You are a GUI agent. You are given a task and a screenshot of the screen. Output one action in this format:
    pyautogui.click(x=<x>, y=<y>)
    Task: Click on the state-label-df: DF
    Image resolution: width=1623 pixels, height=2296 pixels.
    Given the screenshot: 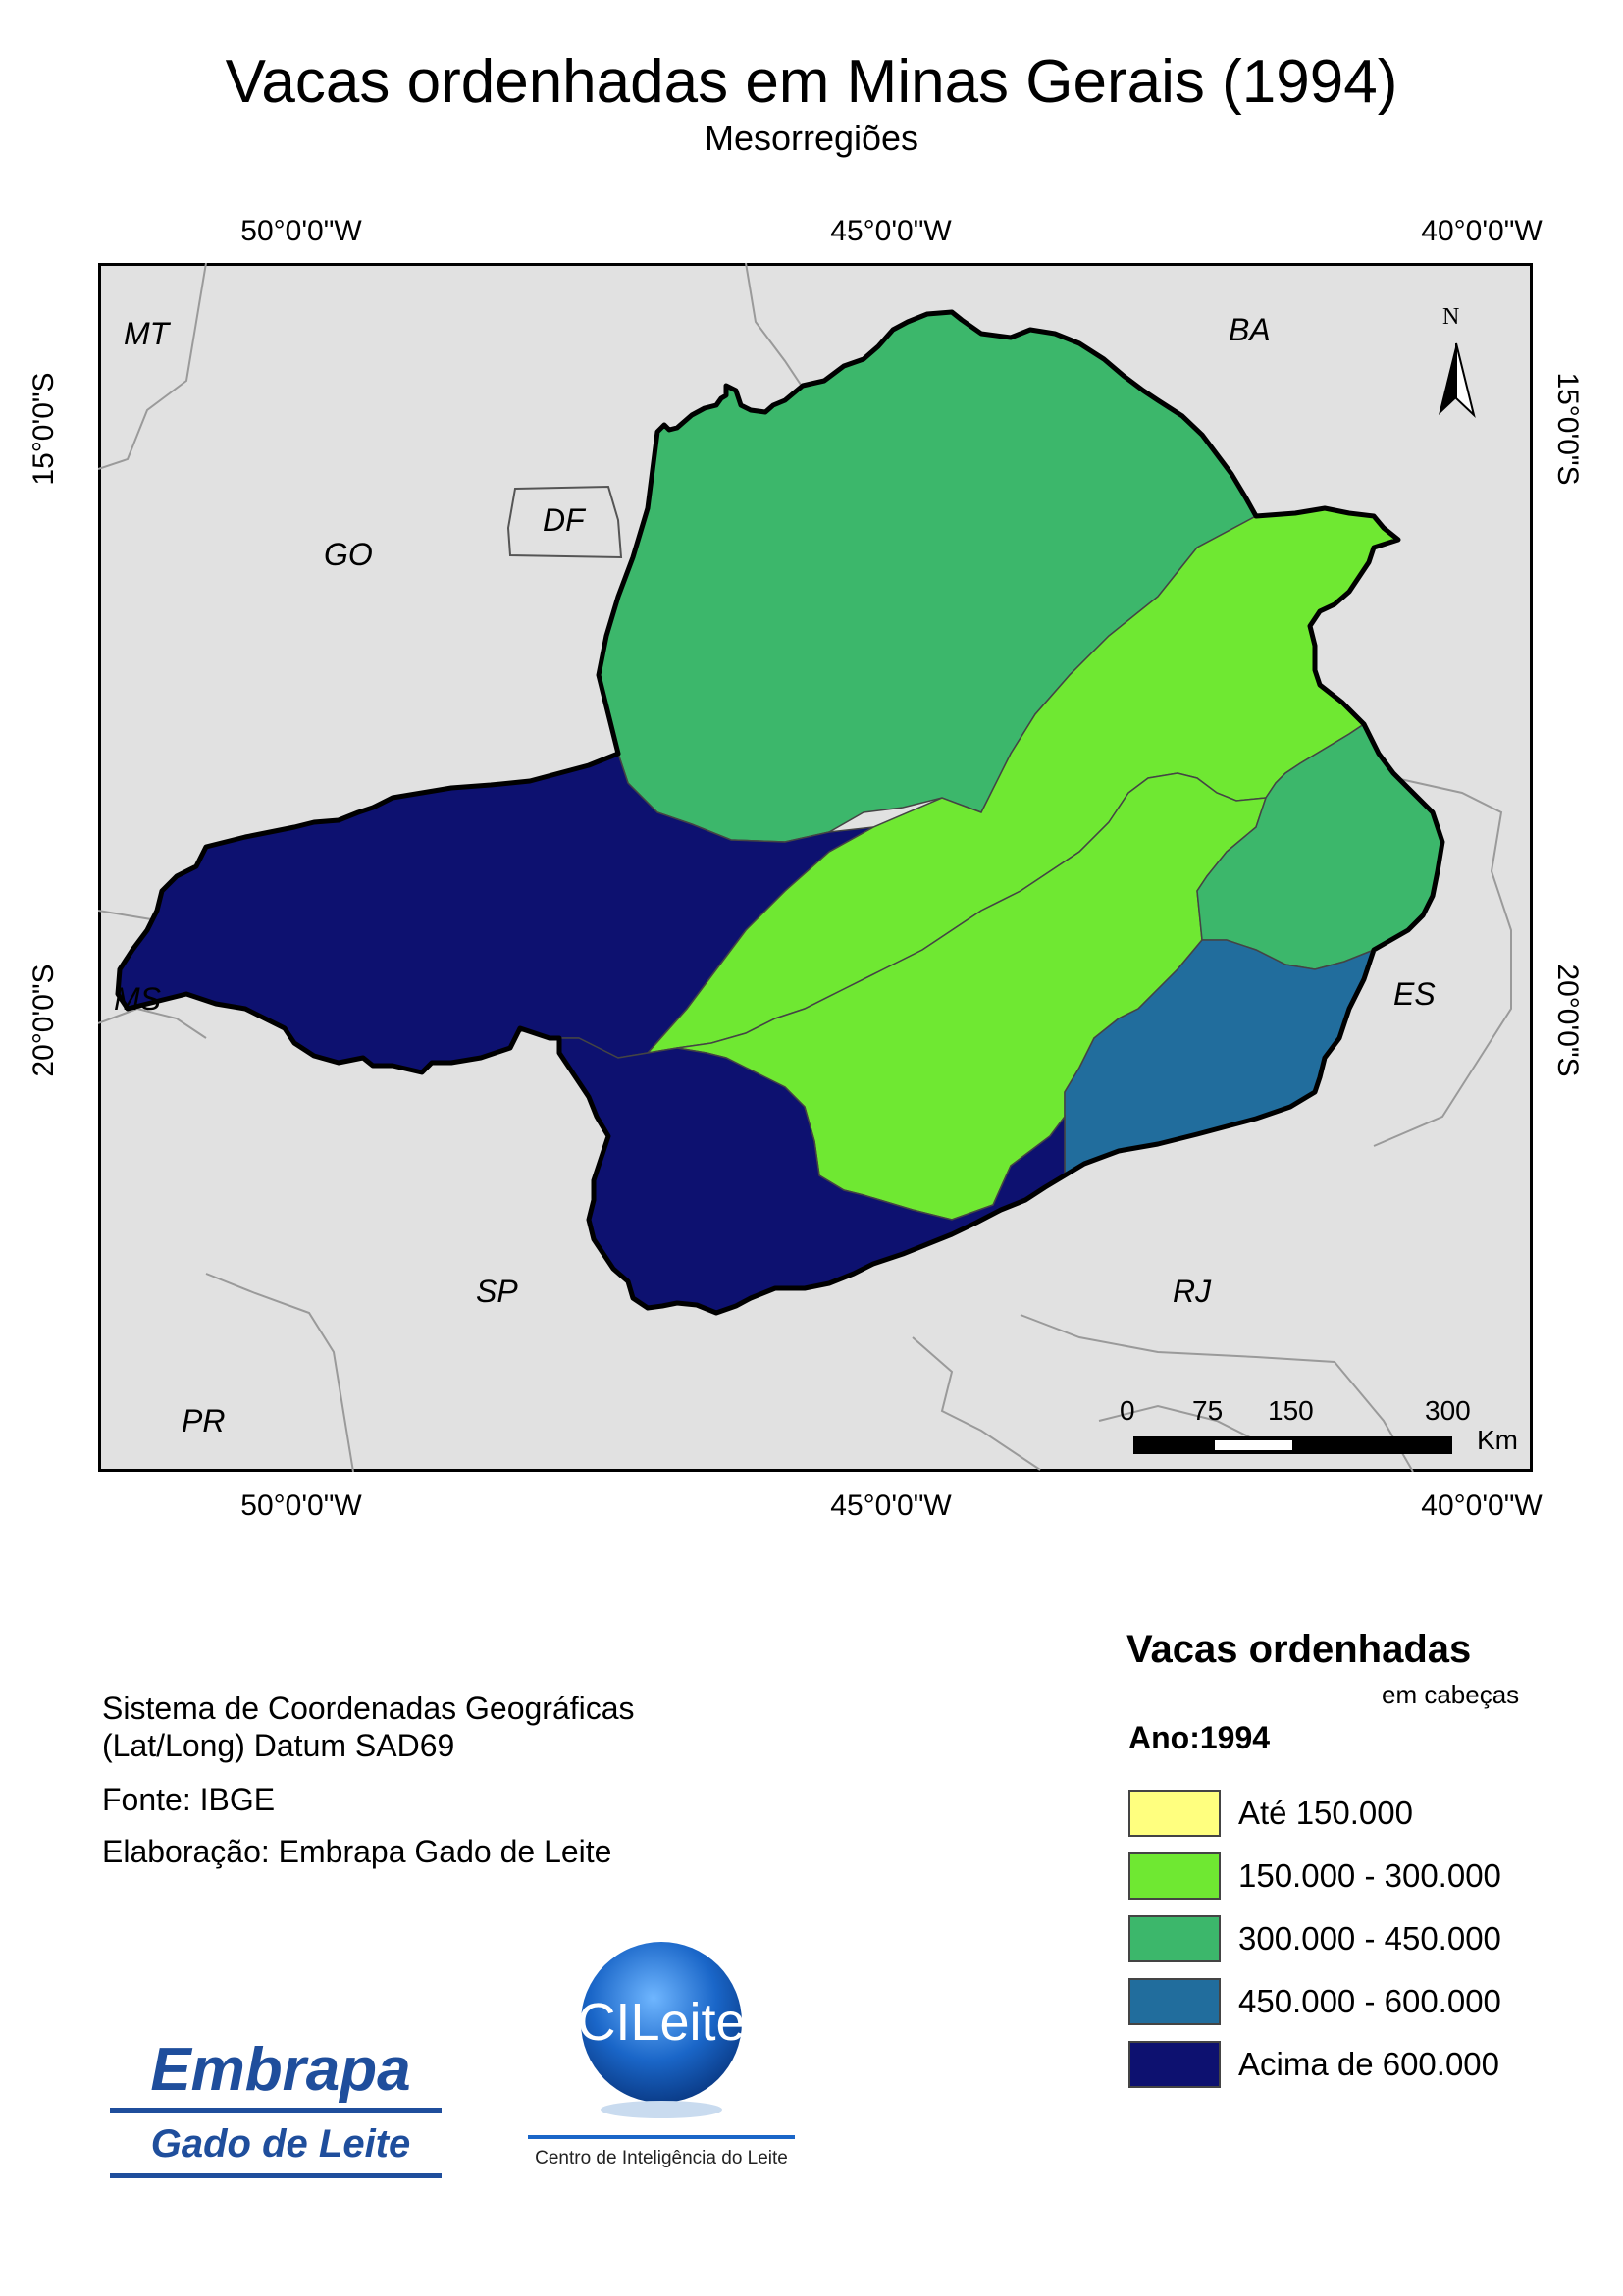 What is the action you would take?
    pyautogui.click(x=564, y=520)
    